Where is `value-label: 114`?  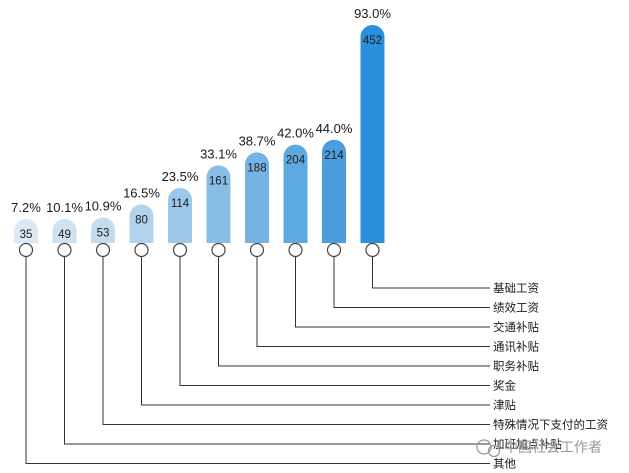 value-label: 114 is located at coordinates (180, 204).